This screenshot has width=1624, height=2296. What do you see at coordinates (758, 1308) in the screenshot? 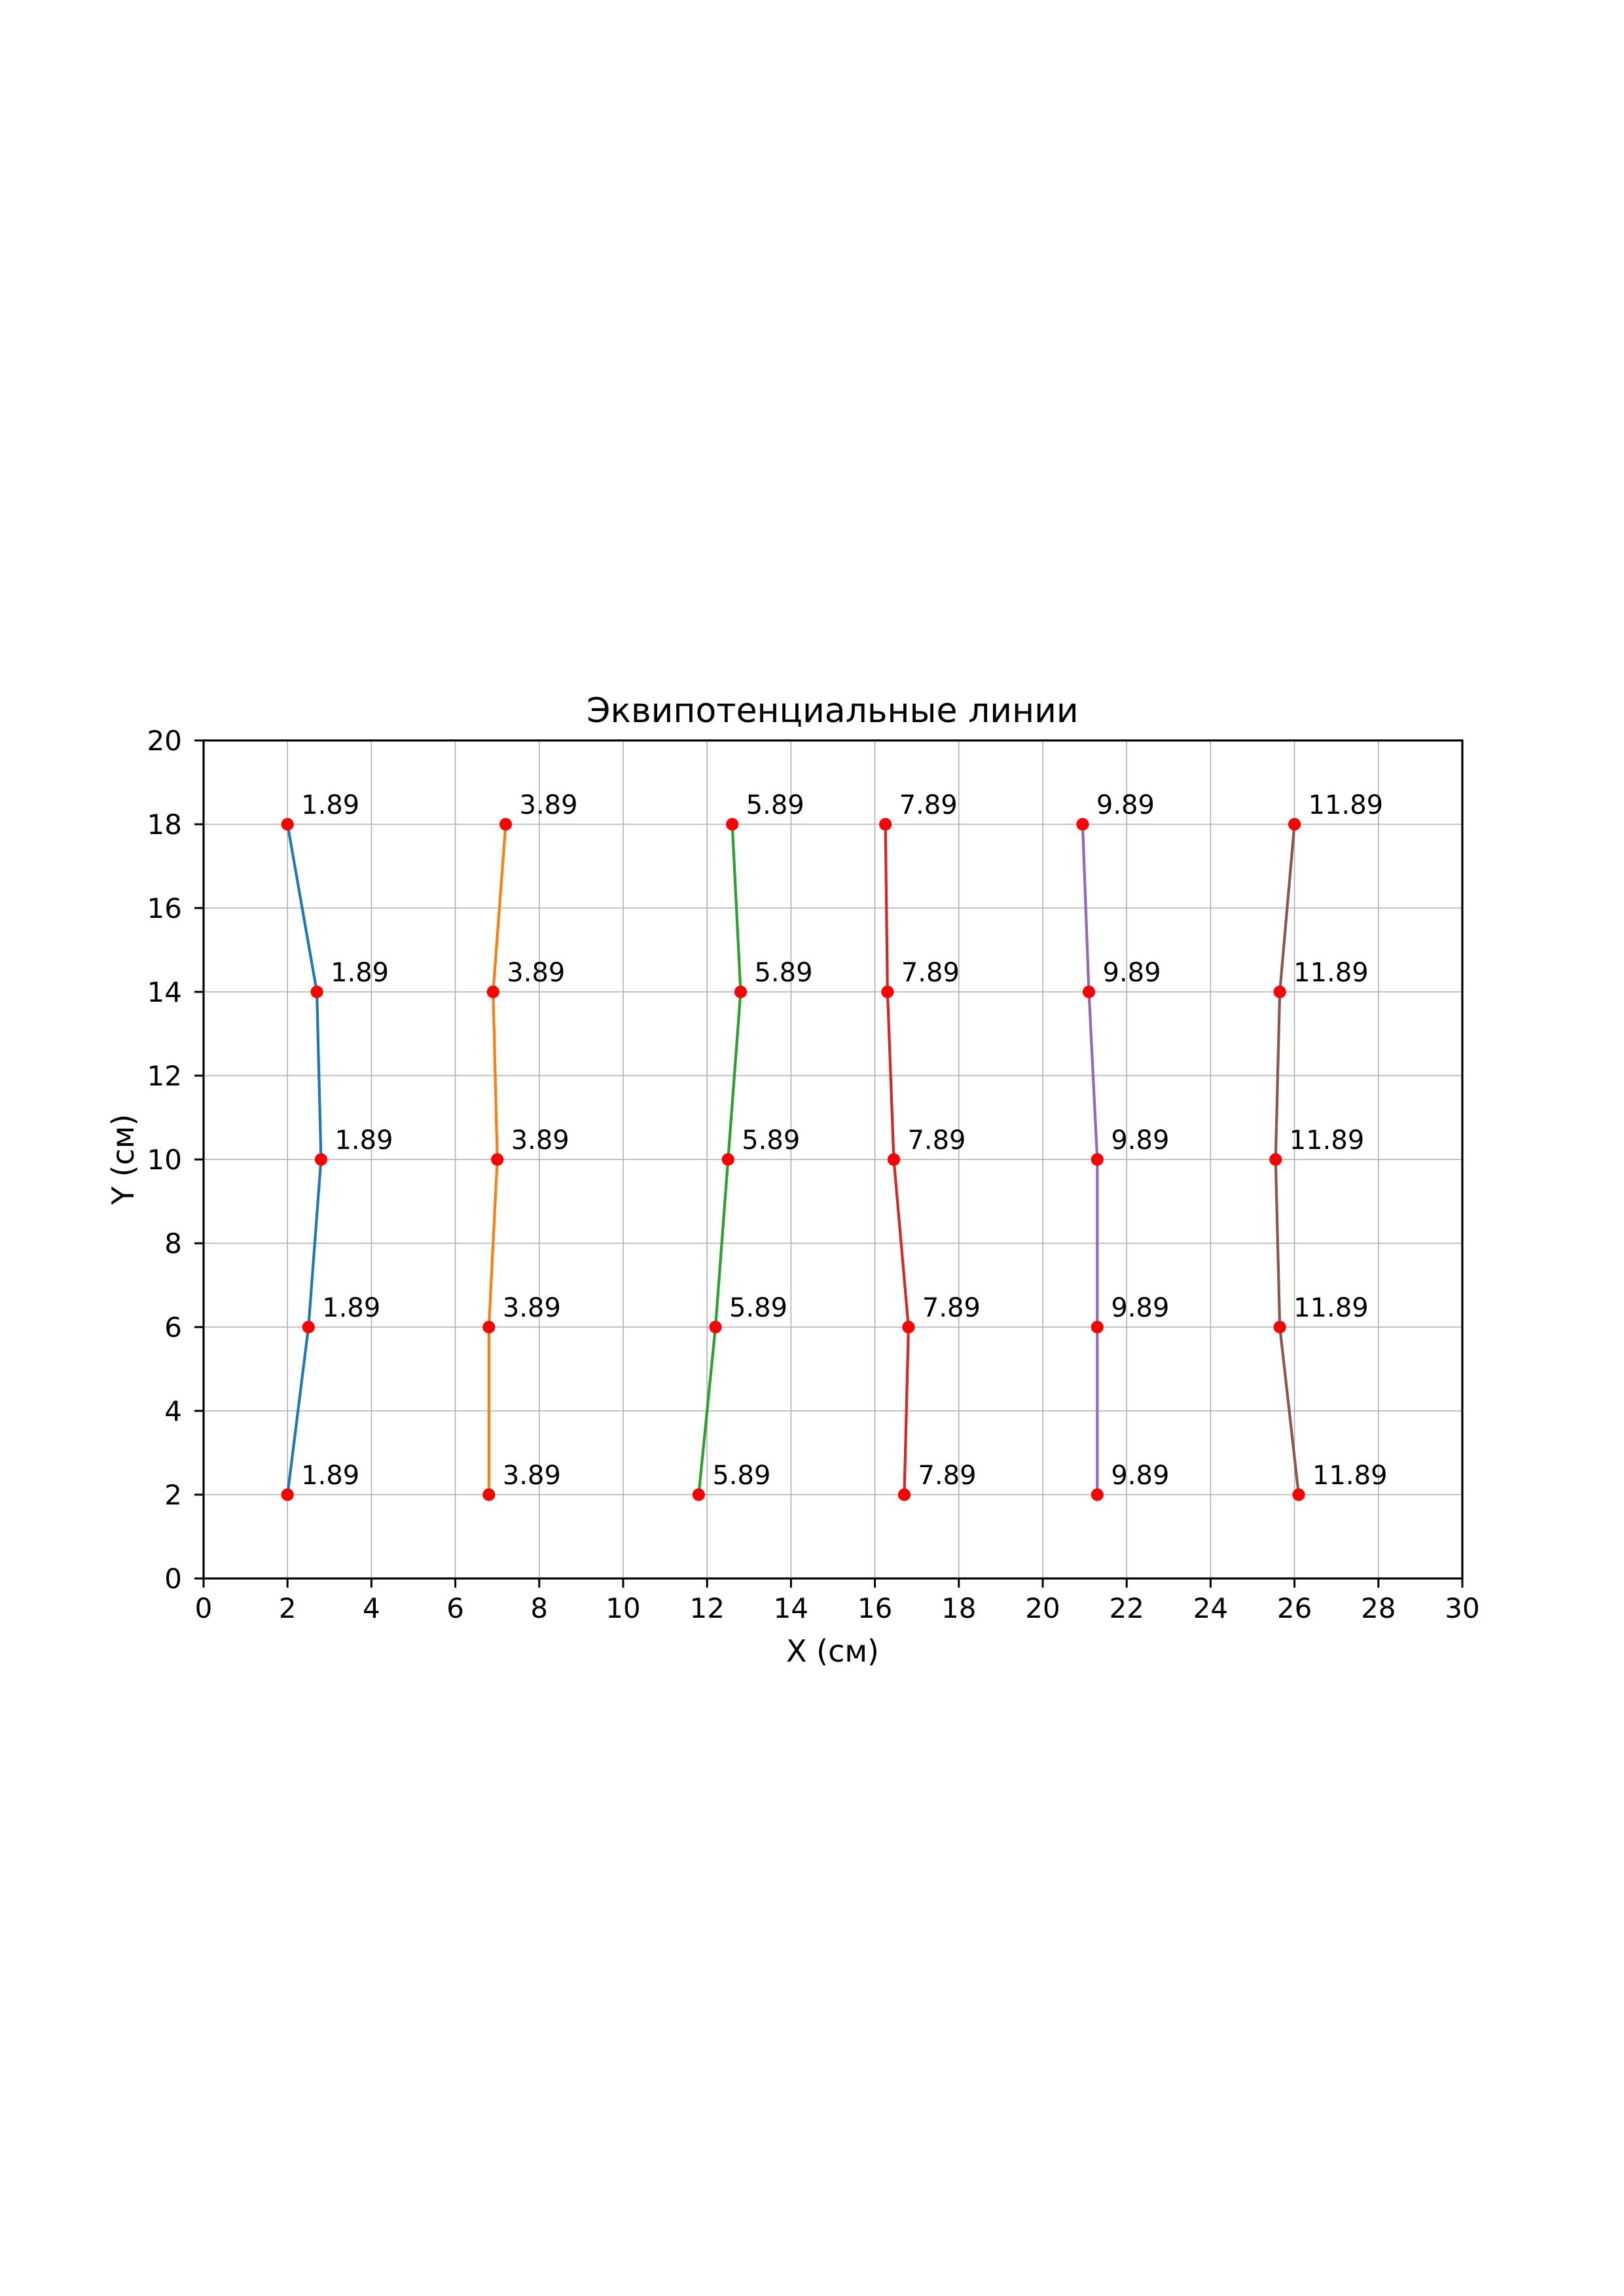
I see `point-label-5.89-3: 5.89` at bounding box center [758, 1308].